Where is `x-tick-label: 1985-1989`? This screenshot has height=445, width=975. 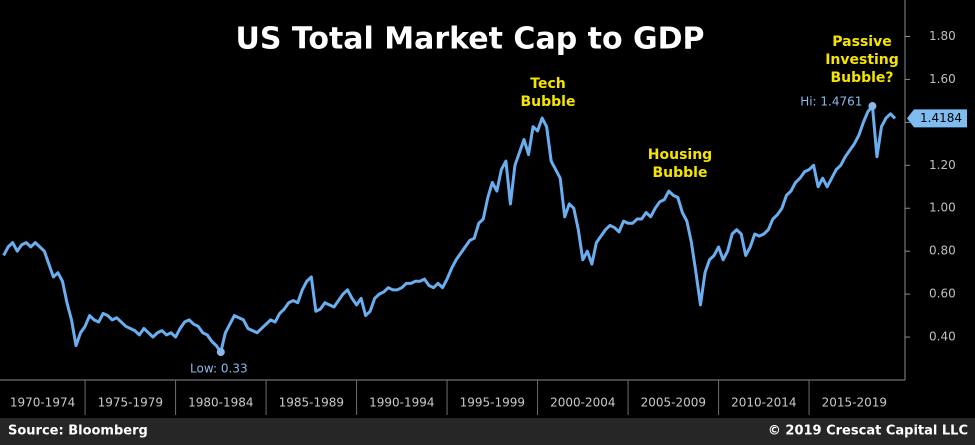 x-tick-label: 1985-1989 is located at coordinates (311, 403).